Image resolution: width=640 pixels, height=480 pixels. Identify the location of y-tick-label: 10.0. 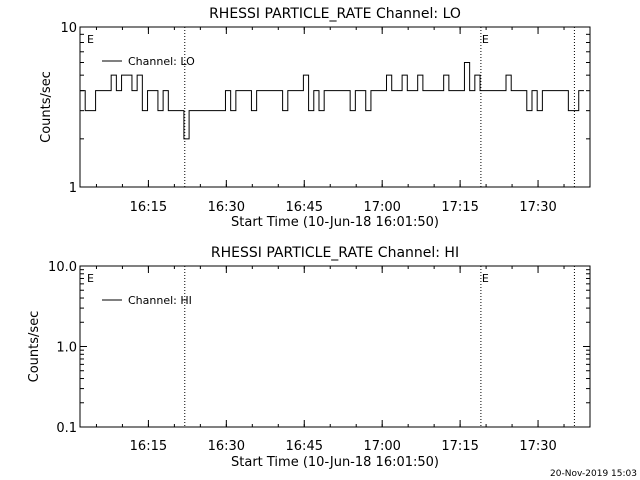
(62, 267).